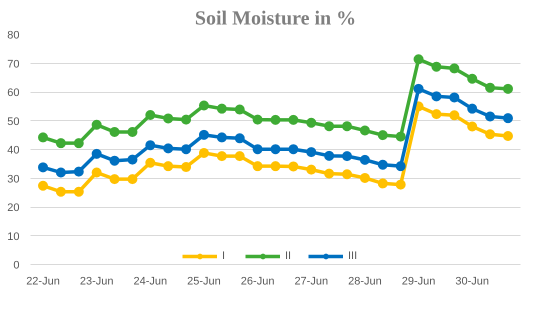 This screenshot has height=333, width=550. What do you see at coordinates (257, 282) in the screenshot?
I see `x-tick-label: 26-Jun` at bounding box center [257, 282].